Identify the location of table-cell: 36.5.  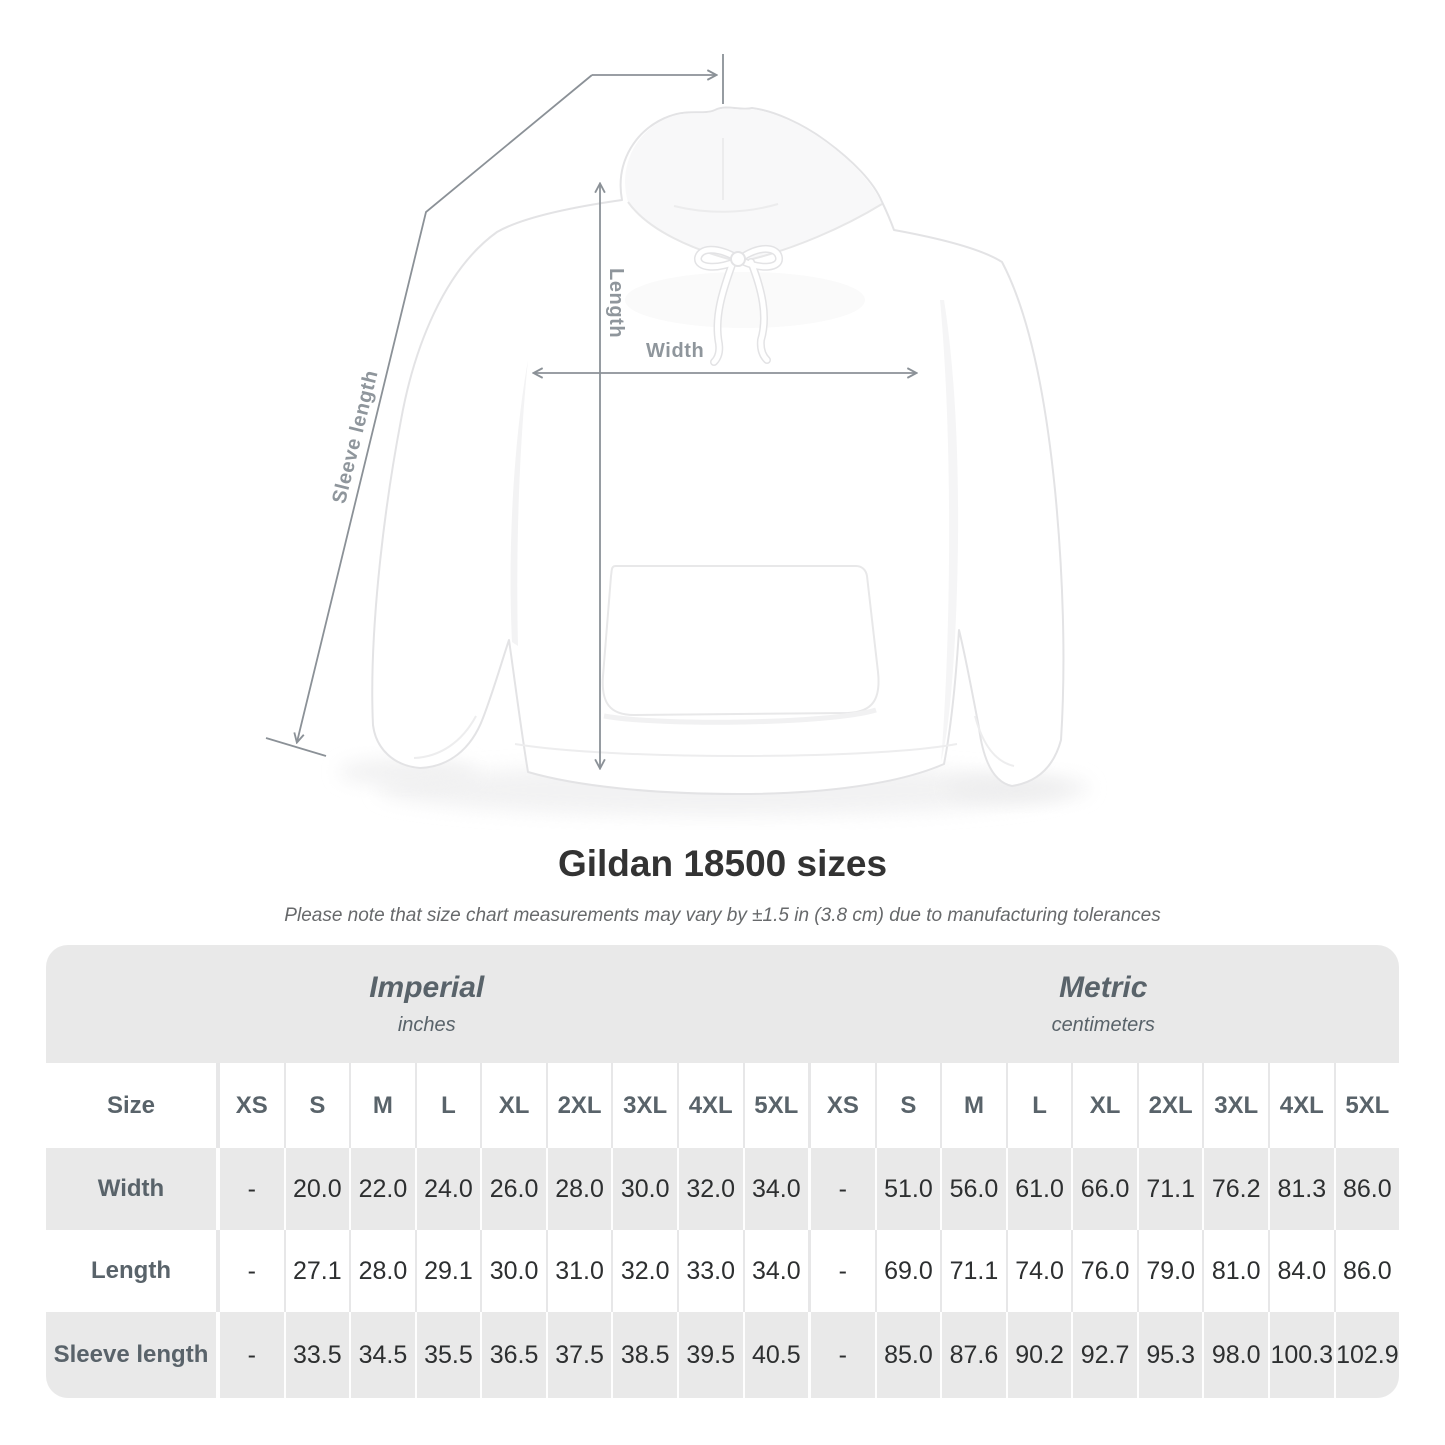
(513, 1355).